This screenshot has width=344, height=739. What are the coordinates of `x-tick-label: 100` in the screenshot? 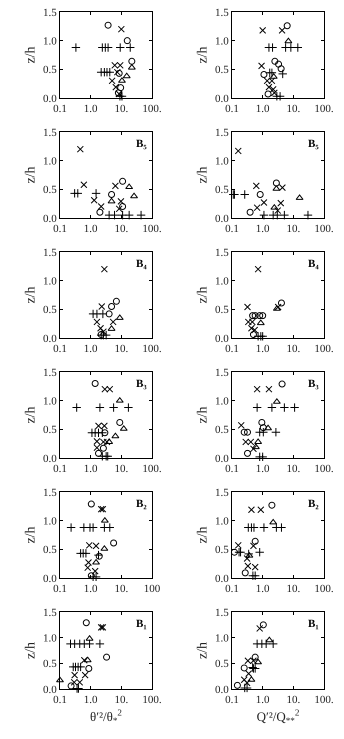 It's located at (152, 589).